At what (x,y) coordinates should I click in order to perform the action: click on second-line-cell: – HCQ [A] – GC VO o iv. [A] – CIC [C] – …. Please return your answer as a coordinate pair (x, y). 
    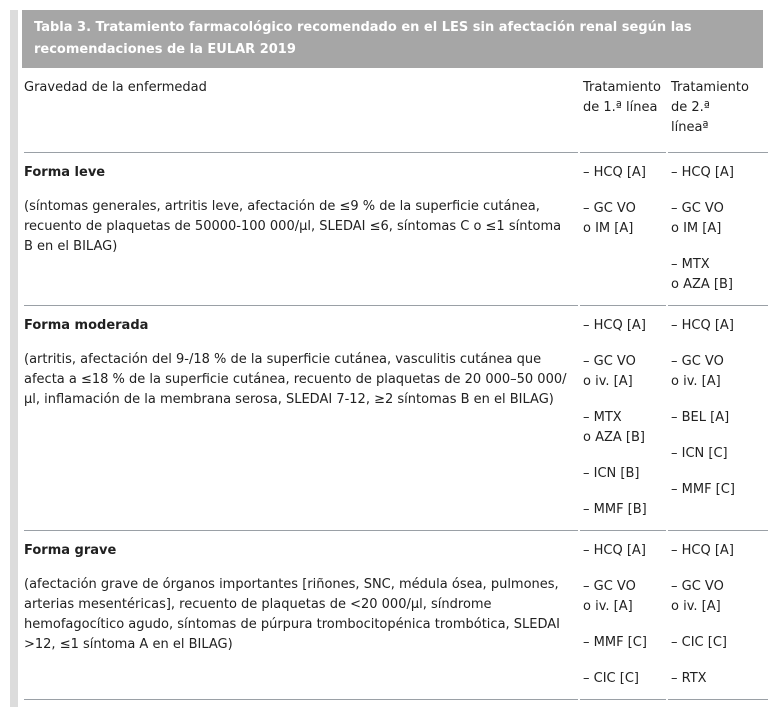
    Looking at the image, I should click on (718, 615).